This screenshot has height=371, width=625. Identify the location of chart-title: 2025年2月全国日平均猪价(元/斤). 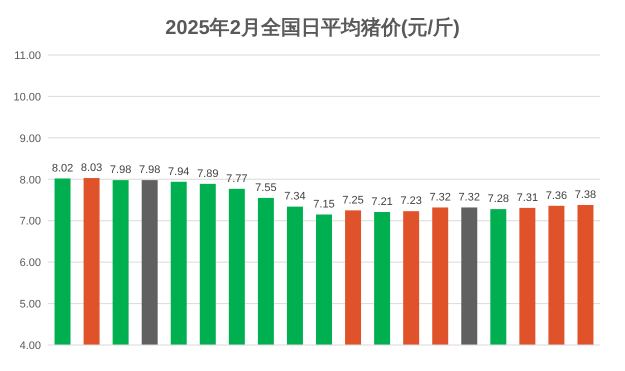
(312, 27).